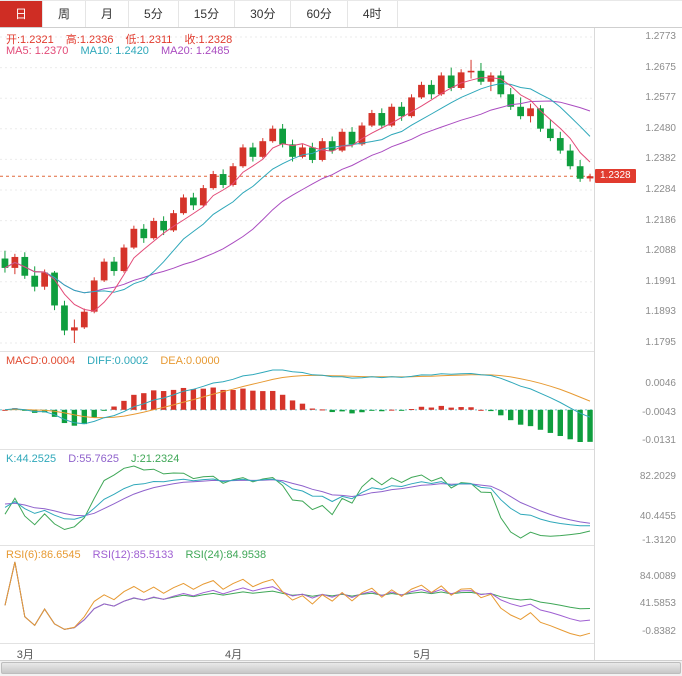 The image size is (682, 676). What do you see at coordinates (659, 541) in the screenshot?
I see `y-axis-label: -1.3120` at bounding box center [659, 541].